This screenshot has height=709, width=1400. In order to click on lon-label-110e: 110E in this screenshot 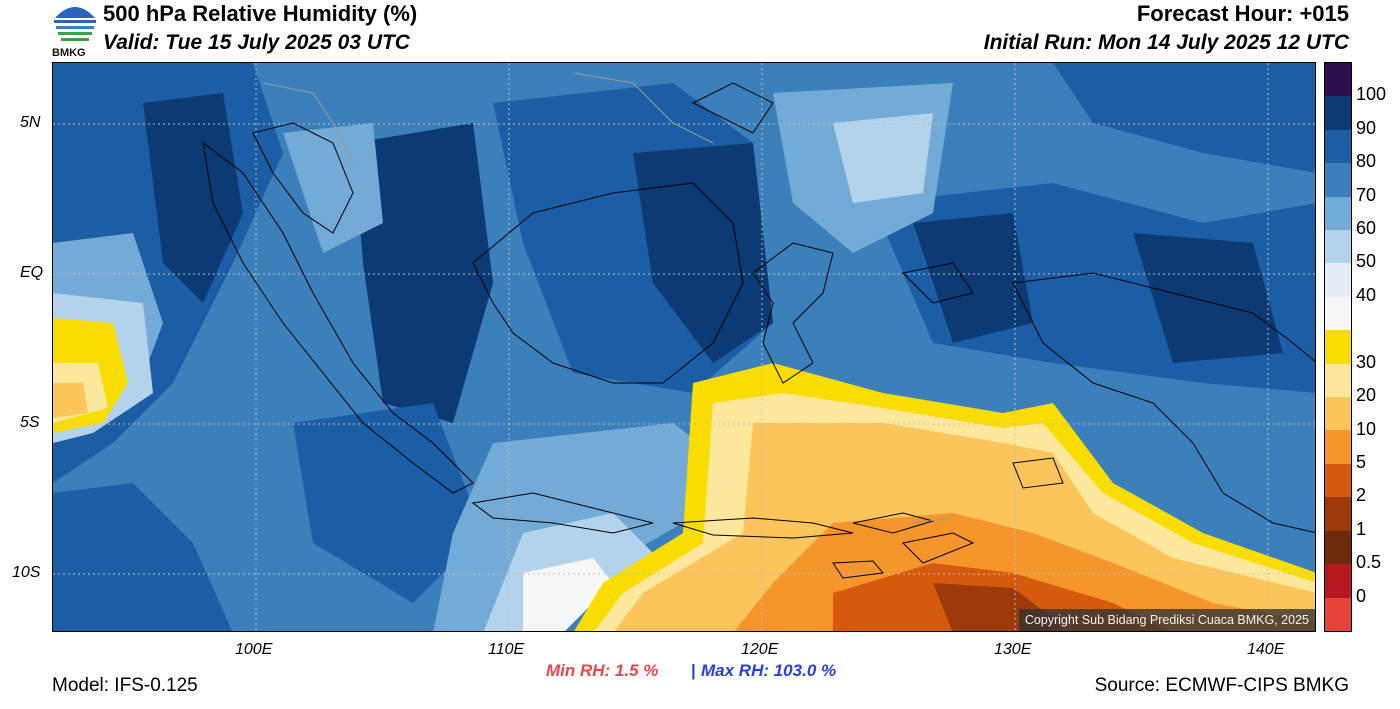, I will do `click(506, 649)`.